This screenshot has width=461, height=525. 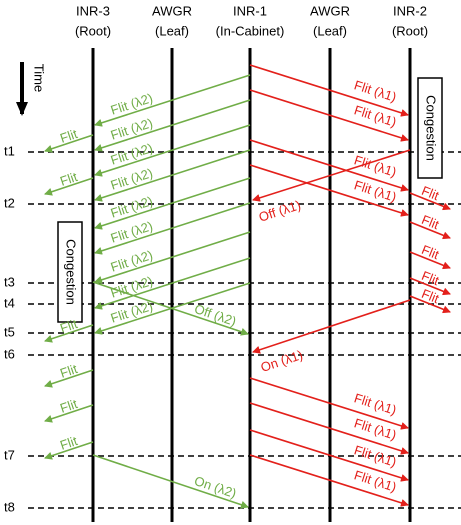 I want to click on time-mark: t4, so click(x=9, y=302).